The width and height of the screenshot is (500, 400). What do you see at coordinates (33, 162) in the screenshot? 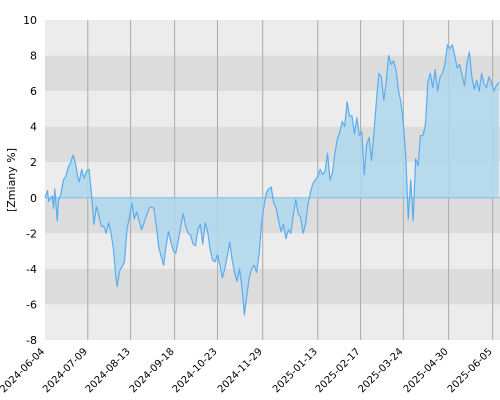
I see `y-tick-label: 2` at bounding box center [33, 162].